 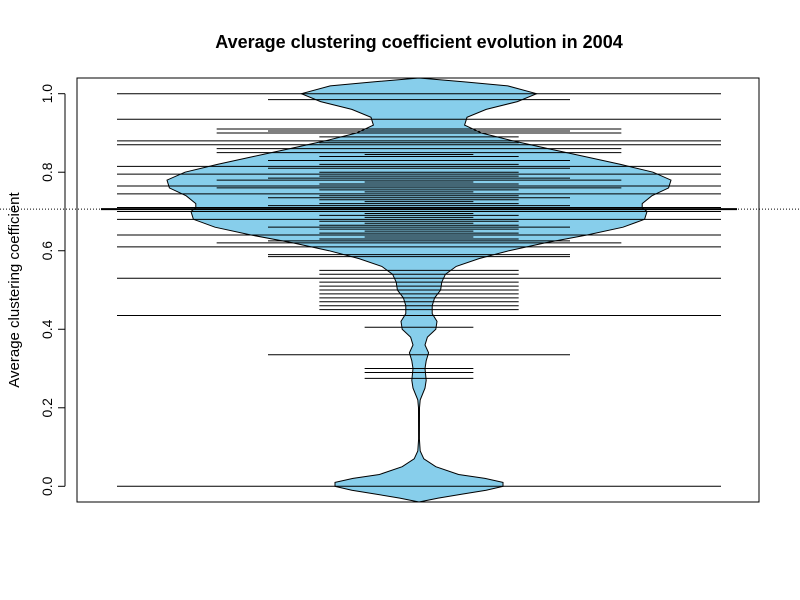 I want to click on y-tick-label: 0.2, so click(x=47, y=408).